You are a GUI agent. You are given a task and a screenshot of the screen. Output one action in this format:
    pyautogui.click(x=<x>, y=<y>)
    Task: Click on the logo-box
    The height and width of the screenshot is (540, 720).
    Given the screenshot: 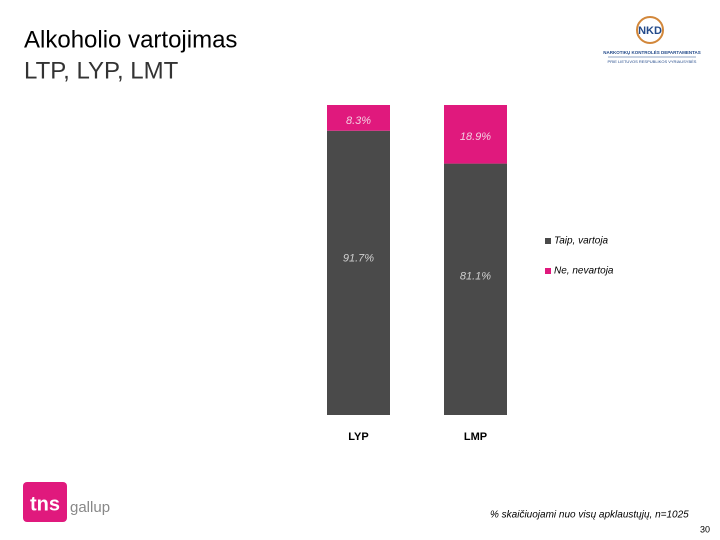 What is the action you would take?
    pyautogui.click(x=45, y=502)
    